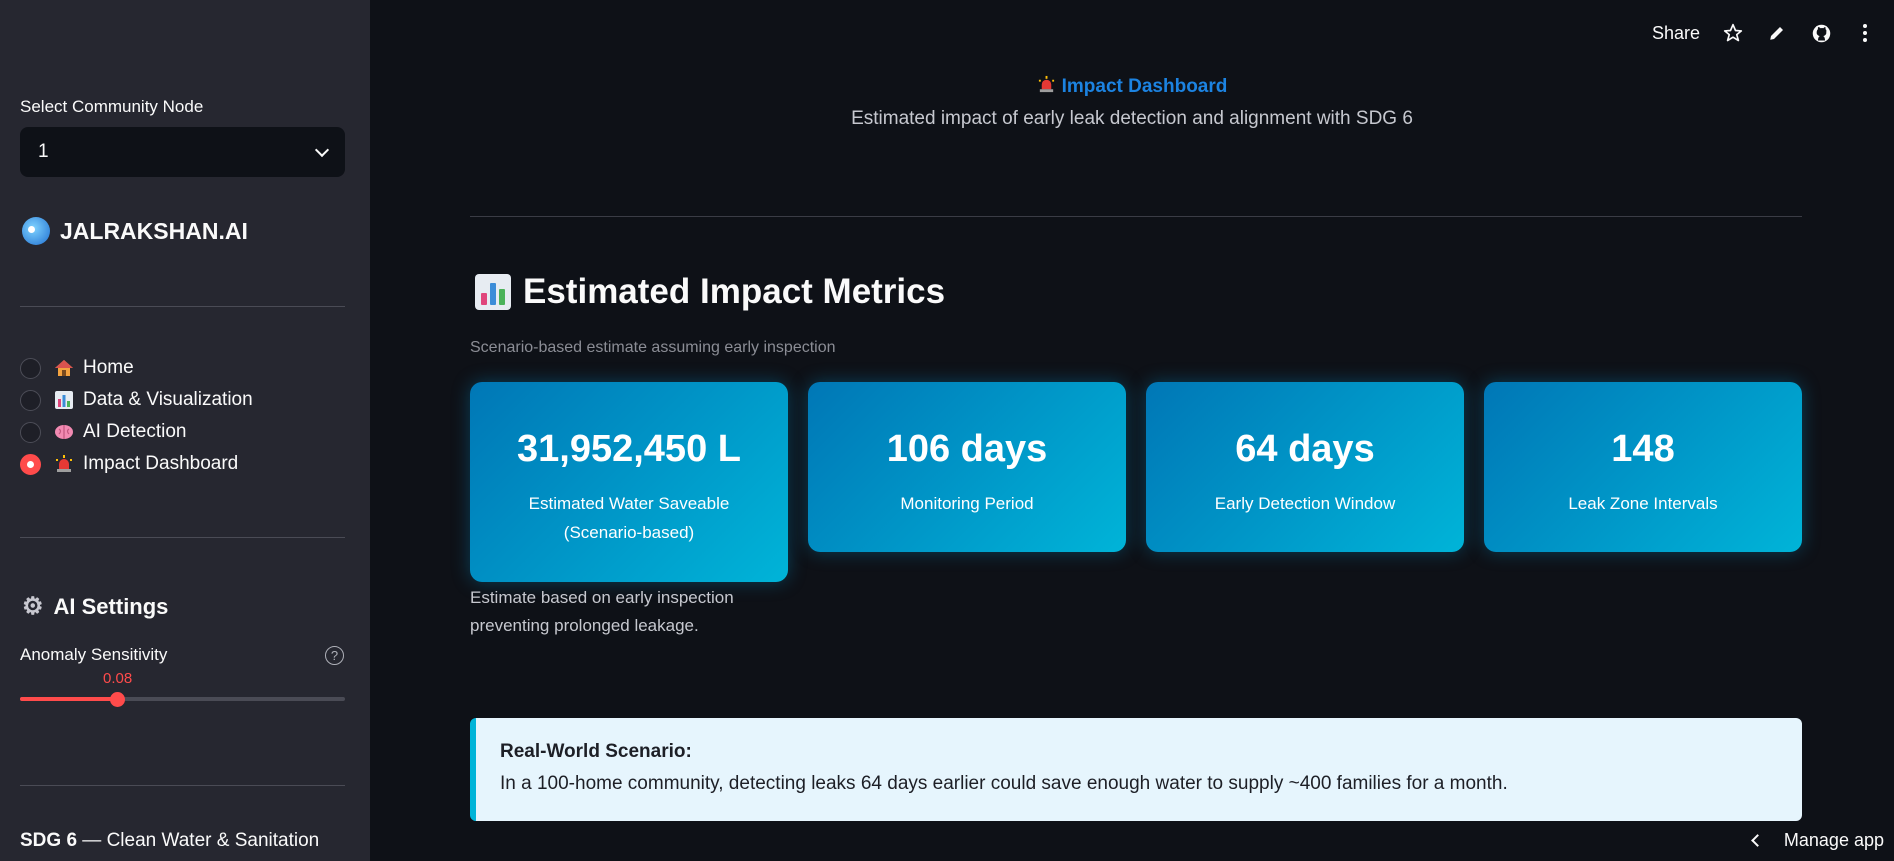 Image resolution: width=1894 pixels, height=861 pixels. What do you see at coordinates (117, 699) in the screenshot?
I see `slider-thumb` at bounding box center [117, 699].